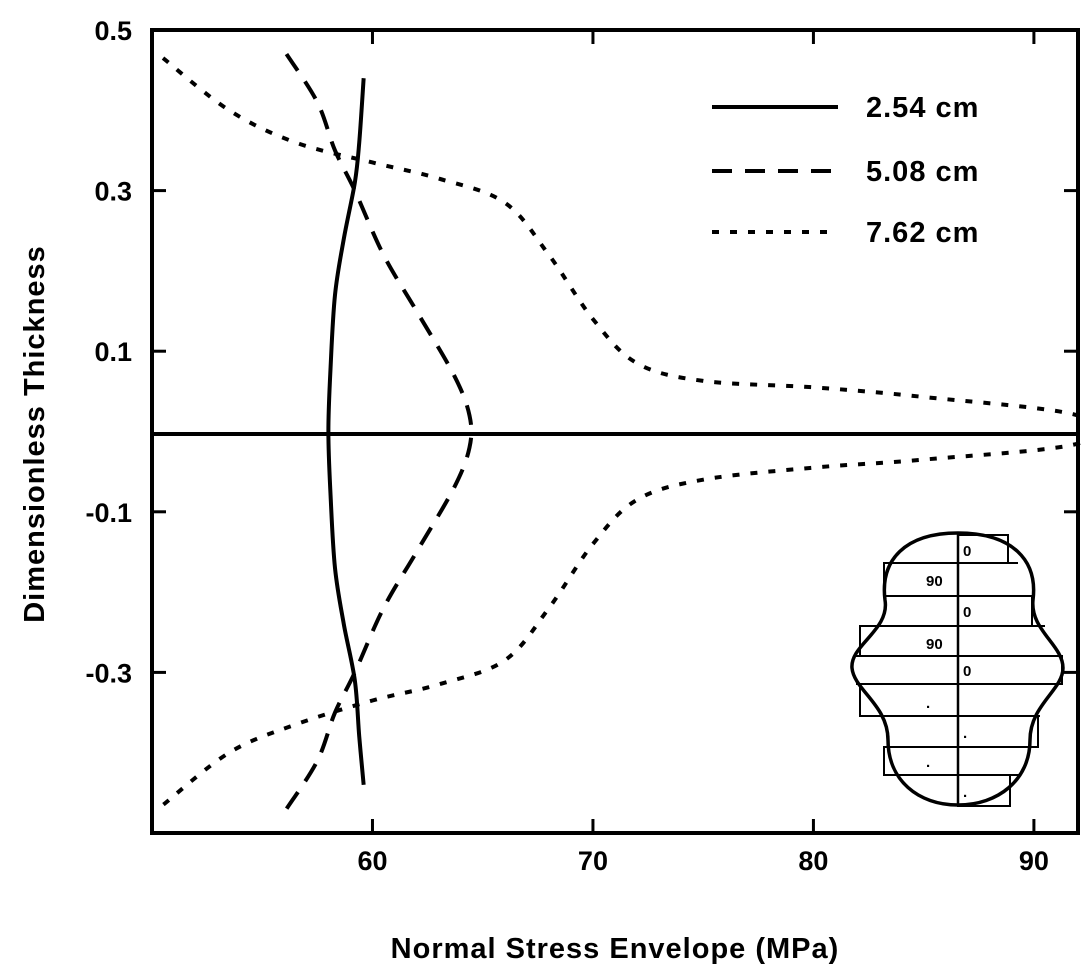 The image size is (1085, 975). Describe the element at coordinates (922, 172) in the screenshot. I see `legend-label-5.08: 5.08 cm` at that location.